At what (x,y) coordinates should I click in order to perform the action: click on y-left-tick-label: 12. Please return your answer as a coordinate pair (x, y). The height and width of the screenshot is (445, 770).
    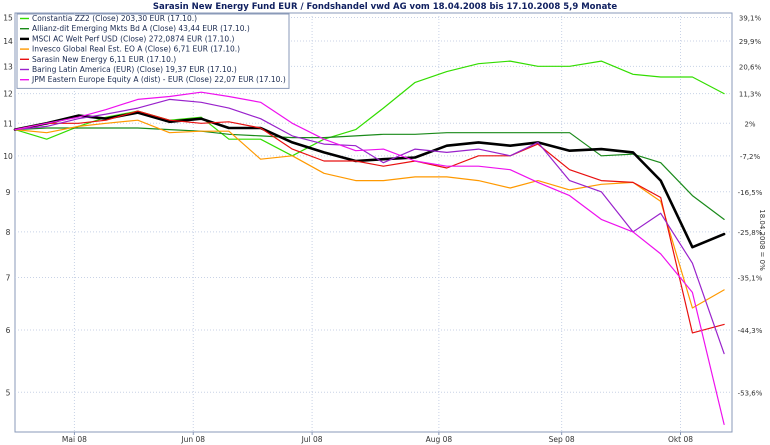
    Looking at the image, I should click on (8, 94).